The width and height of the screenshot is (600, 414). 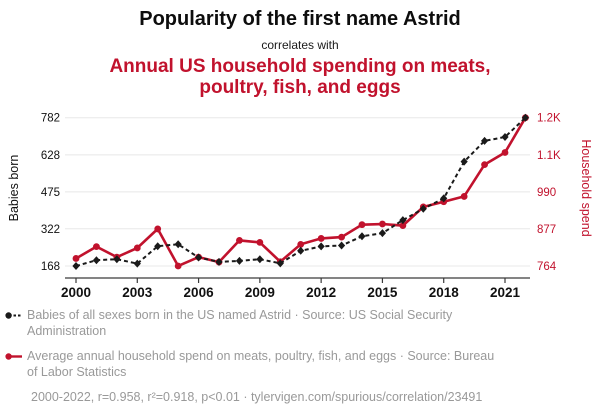 I want to click on spend-series-swatch-icon, so click(x=13, y=356).